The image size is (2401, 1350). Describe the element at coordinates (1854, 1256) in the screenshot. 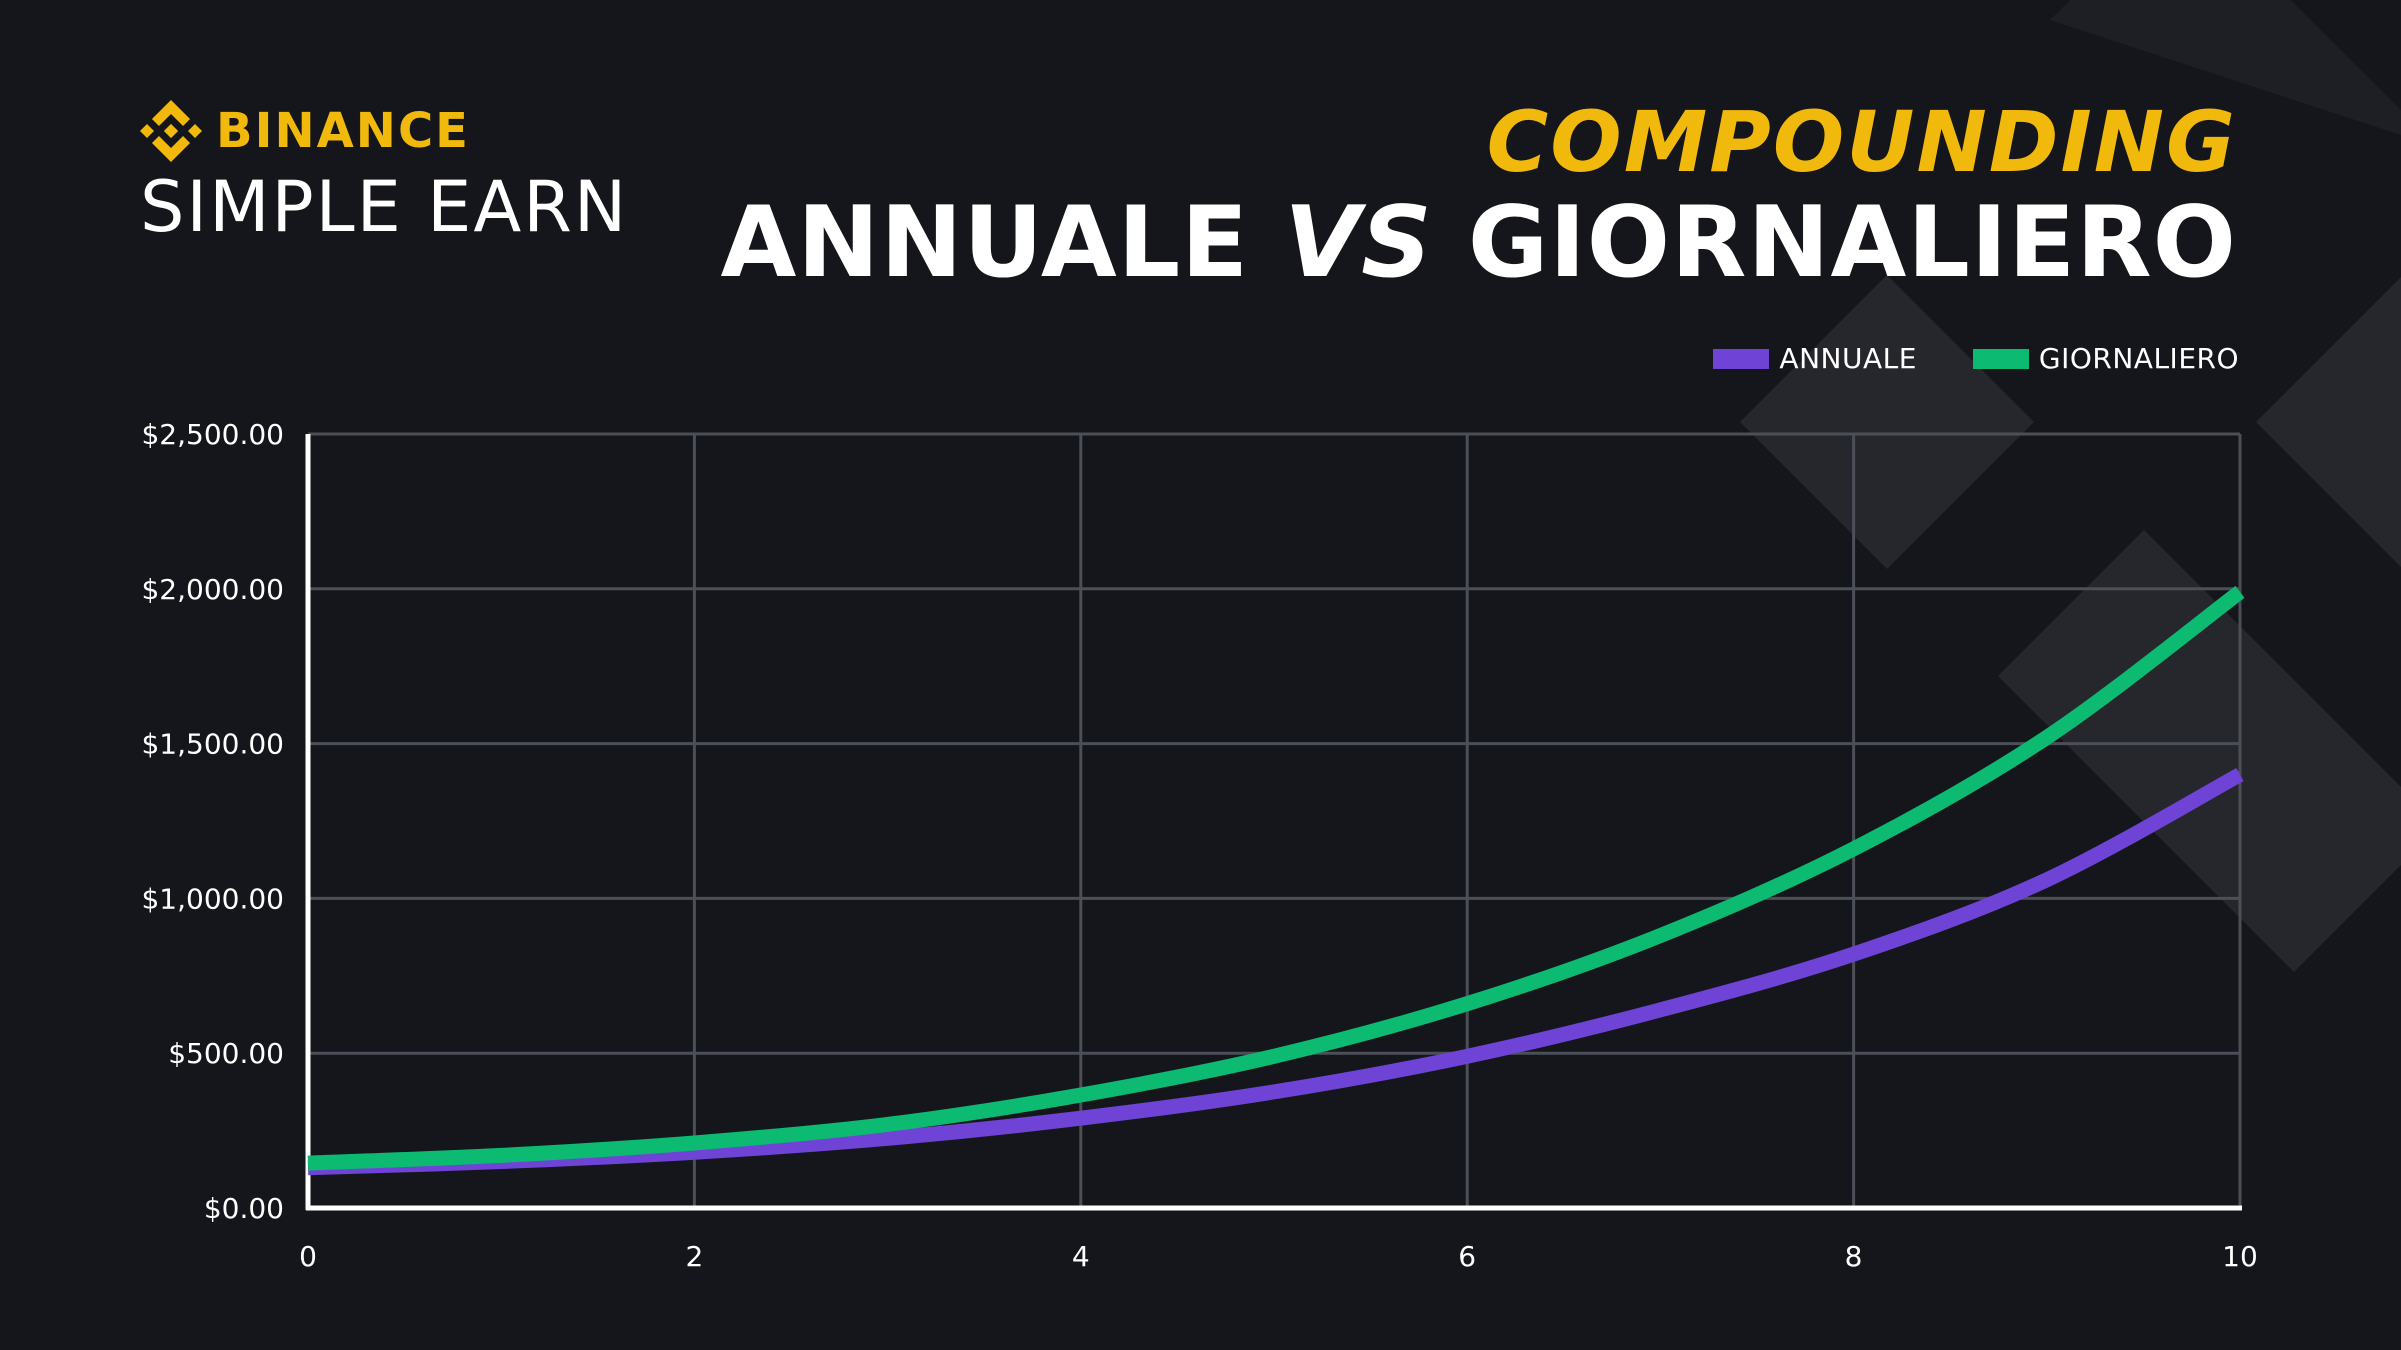

I see `x-tick-label: 8` at that location.